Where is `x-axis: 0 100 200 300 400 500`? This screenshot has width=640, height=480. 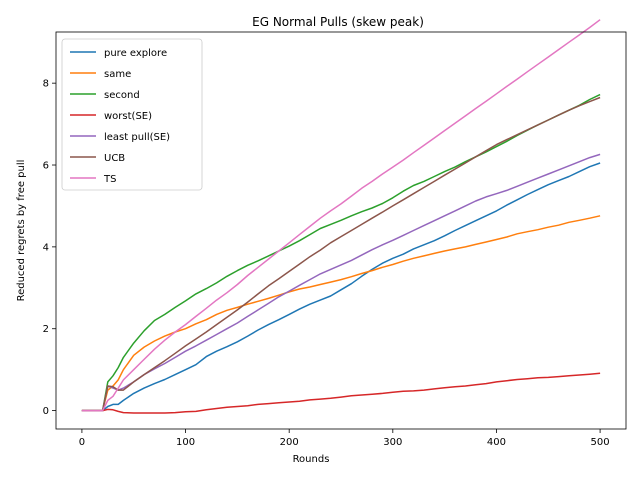
x-axis: 0 100 200 300 400 500 is located at coordinates (344, 438).